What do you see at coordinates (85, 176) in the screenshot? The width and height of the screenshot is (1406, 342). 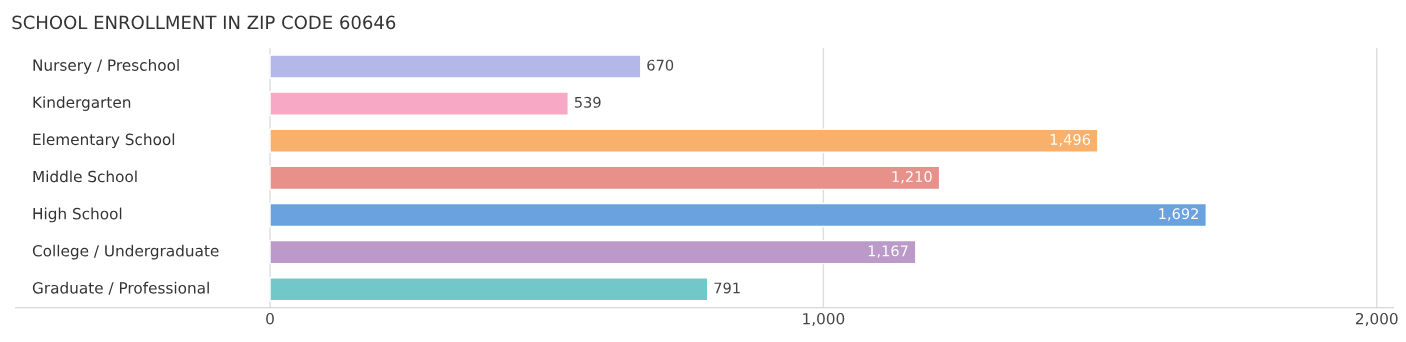 I see `y-tick-label: Middle School` at bounding box center [85, 176].